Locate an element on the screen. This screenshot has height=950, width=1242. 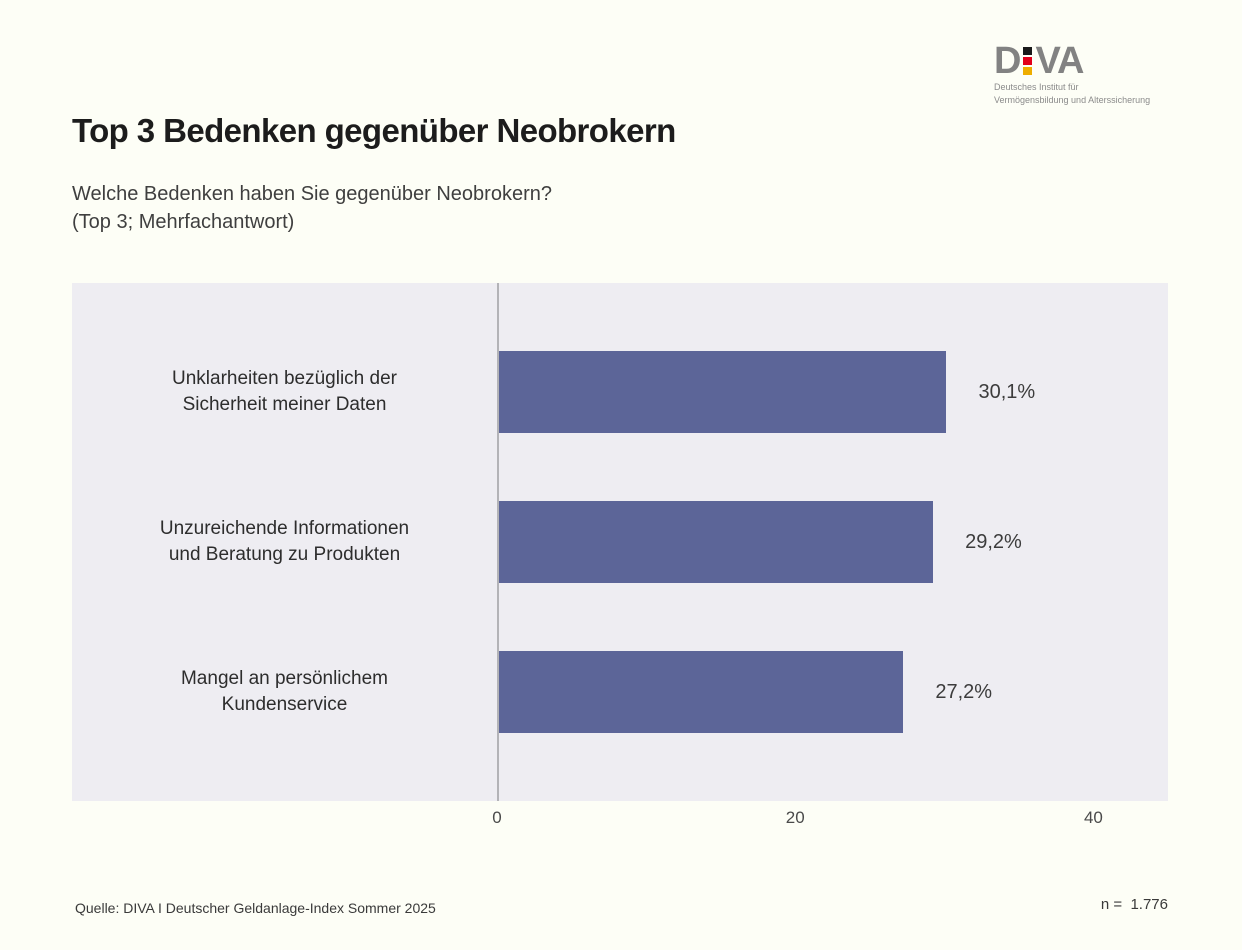
flag-black-square is located at coordinates (1028, 51).